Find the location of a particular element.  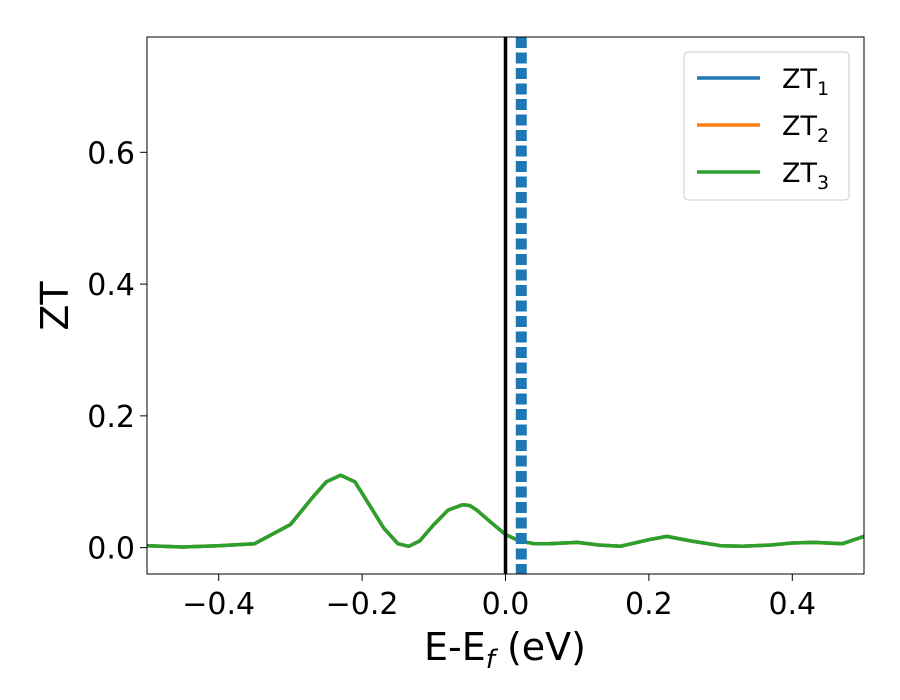

legend-label-2: ZT2 is located at coordinates (805, 129).